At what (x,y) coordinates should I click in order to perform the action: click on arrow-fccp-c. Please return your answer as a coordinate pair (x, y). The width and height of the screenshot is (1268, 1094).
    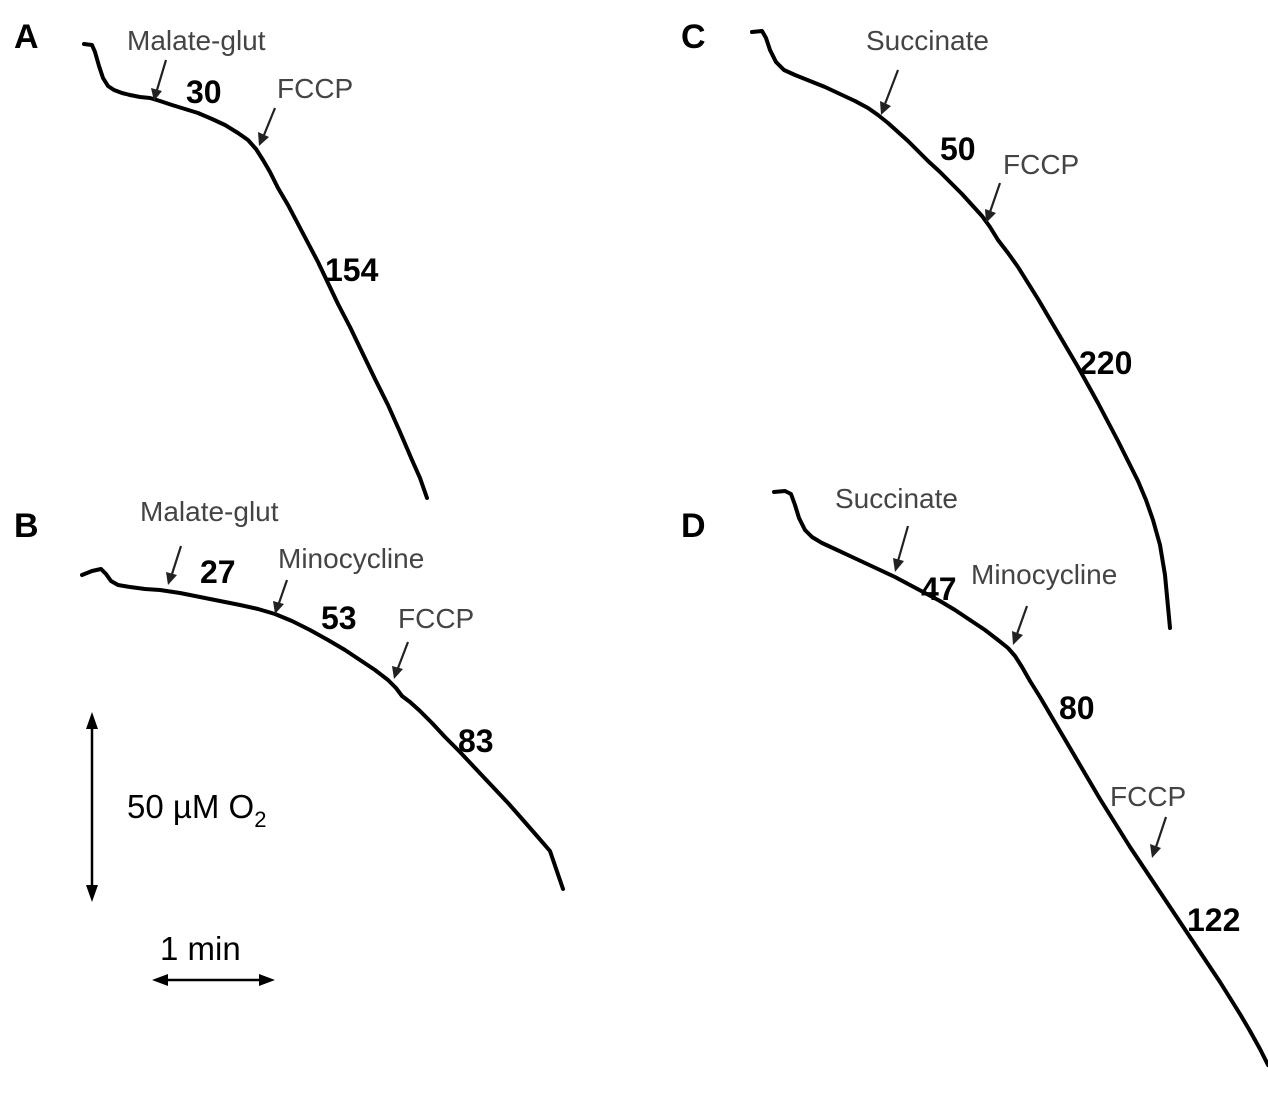
    Looking at the image, I should click on (993, 202).